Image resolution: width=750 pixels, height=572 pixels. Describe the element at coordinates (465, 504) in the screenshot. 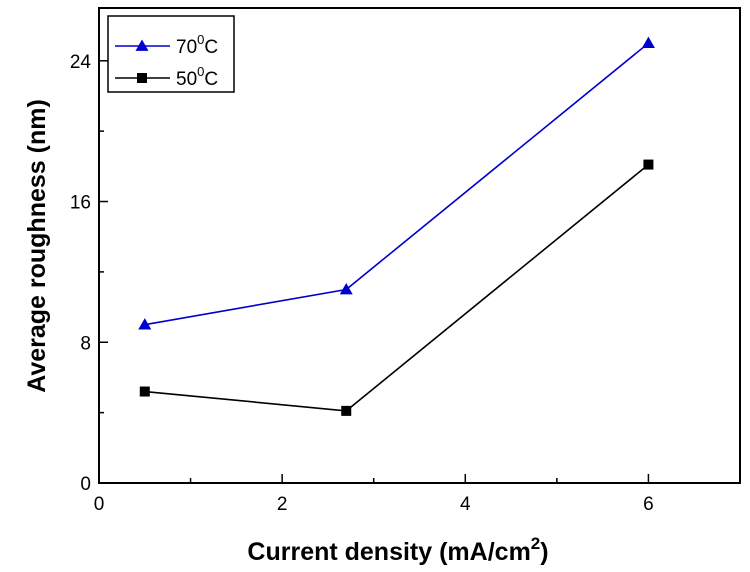

I see `x-tick-label: 4` at that location.